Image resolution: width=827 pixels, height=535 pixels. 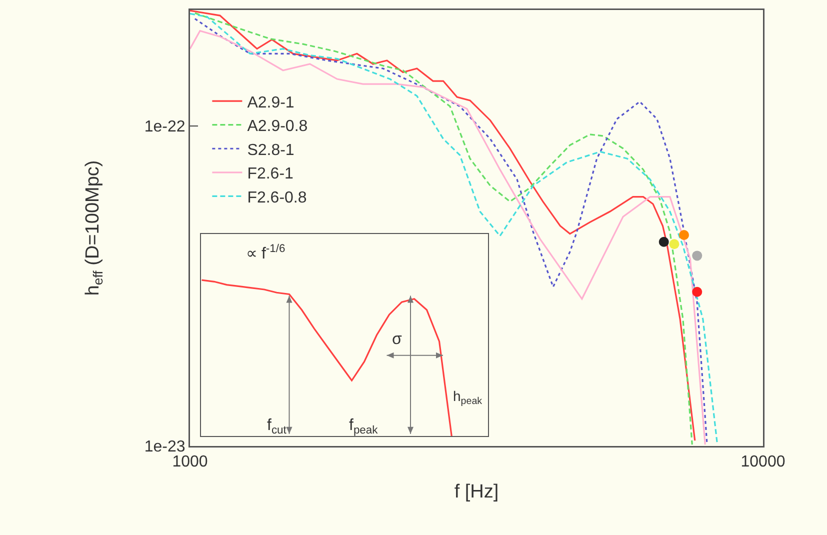 What do you see at coordinates (397, 339) in the screenshot?
I see `annotation: σ` at bounding box center [397, 339].